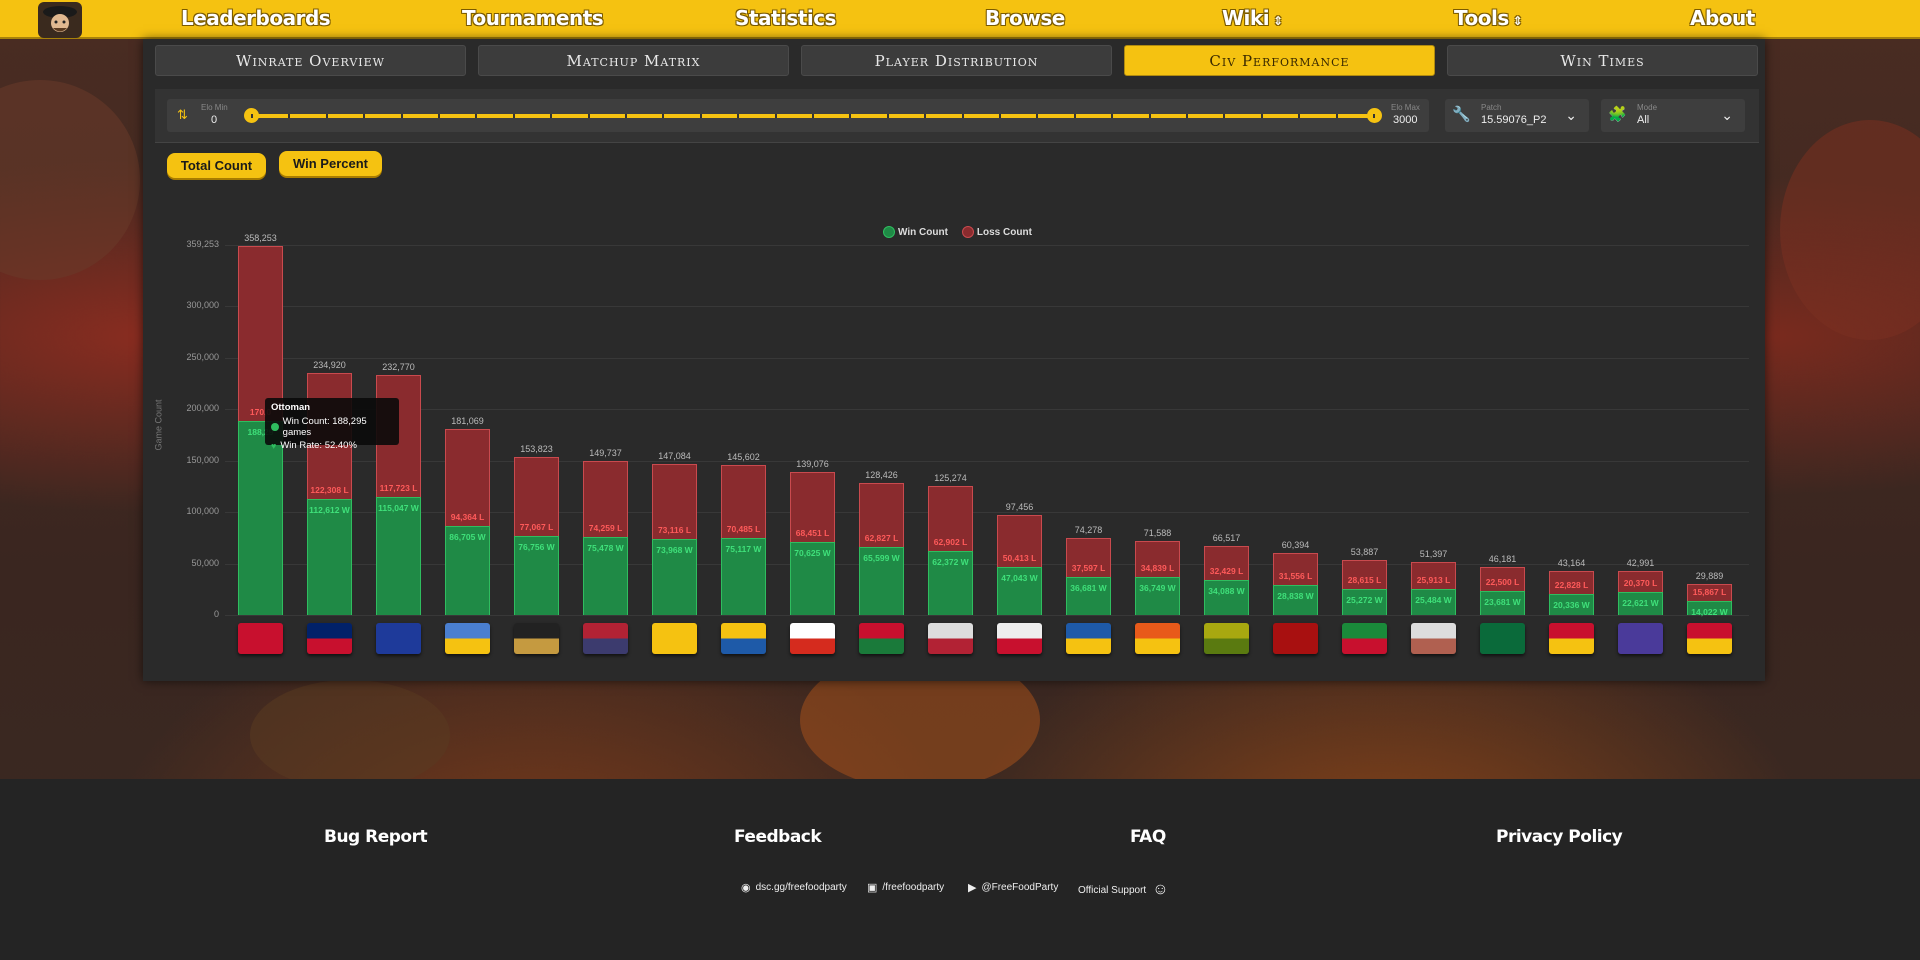 The height and width of the screenshot is (960, 1920). What do you see at coordinates (1502, 638) in the screenshot?
I see `flag-hausa-icon` at bounding box center [1502, 638].